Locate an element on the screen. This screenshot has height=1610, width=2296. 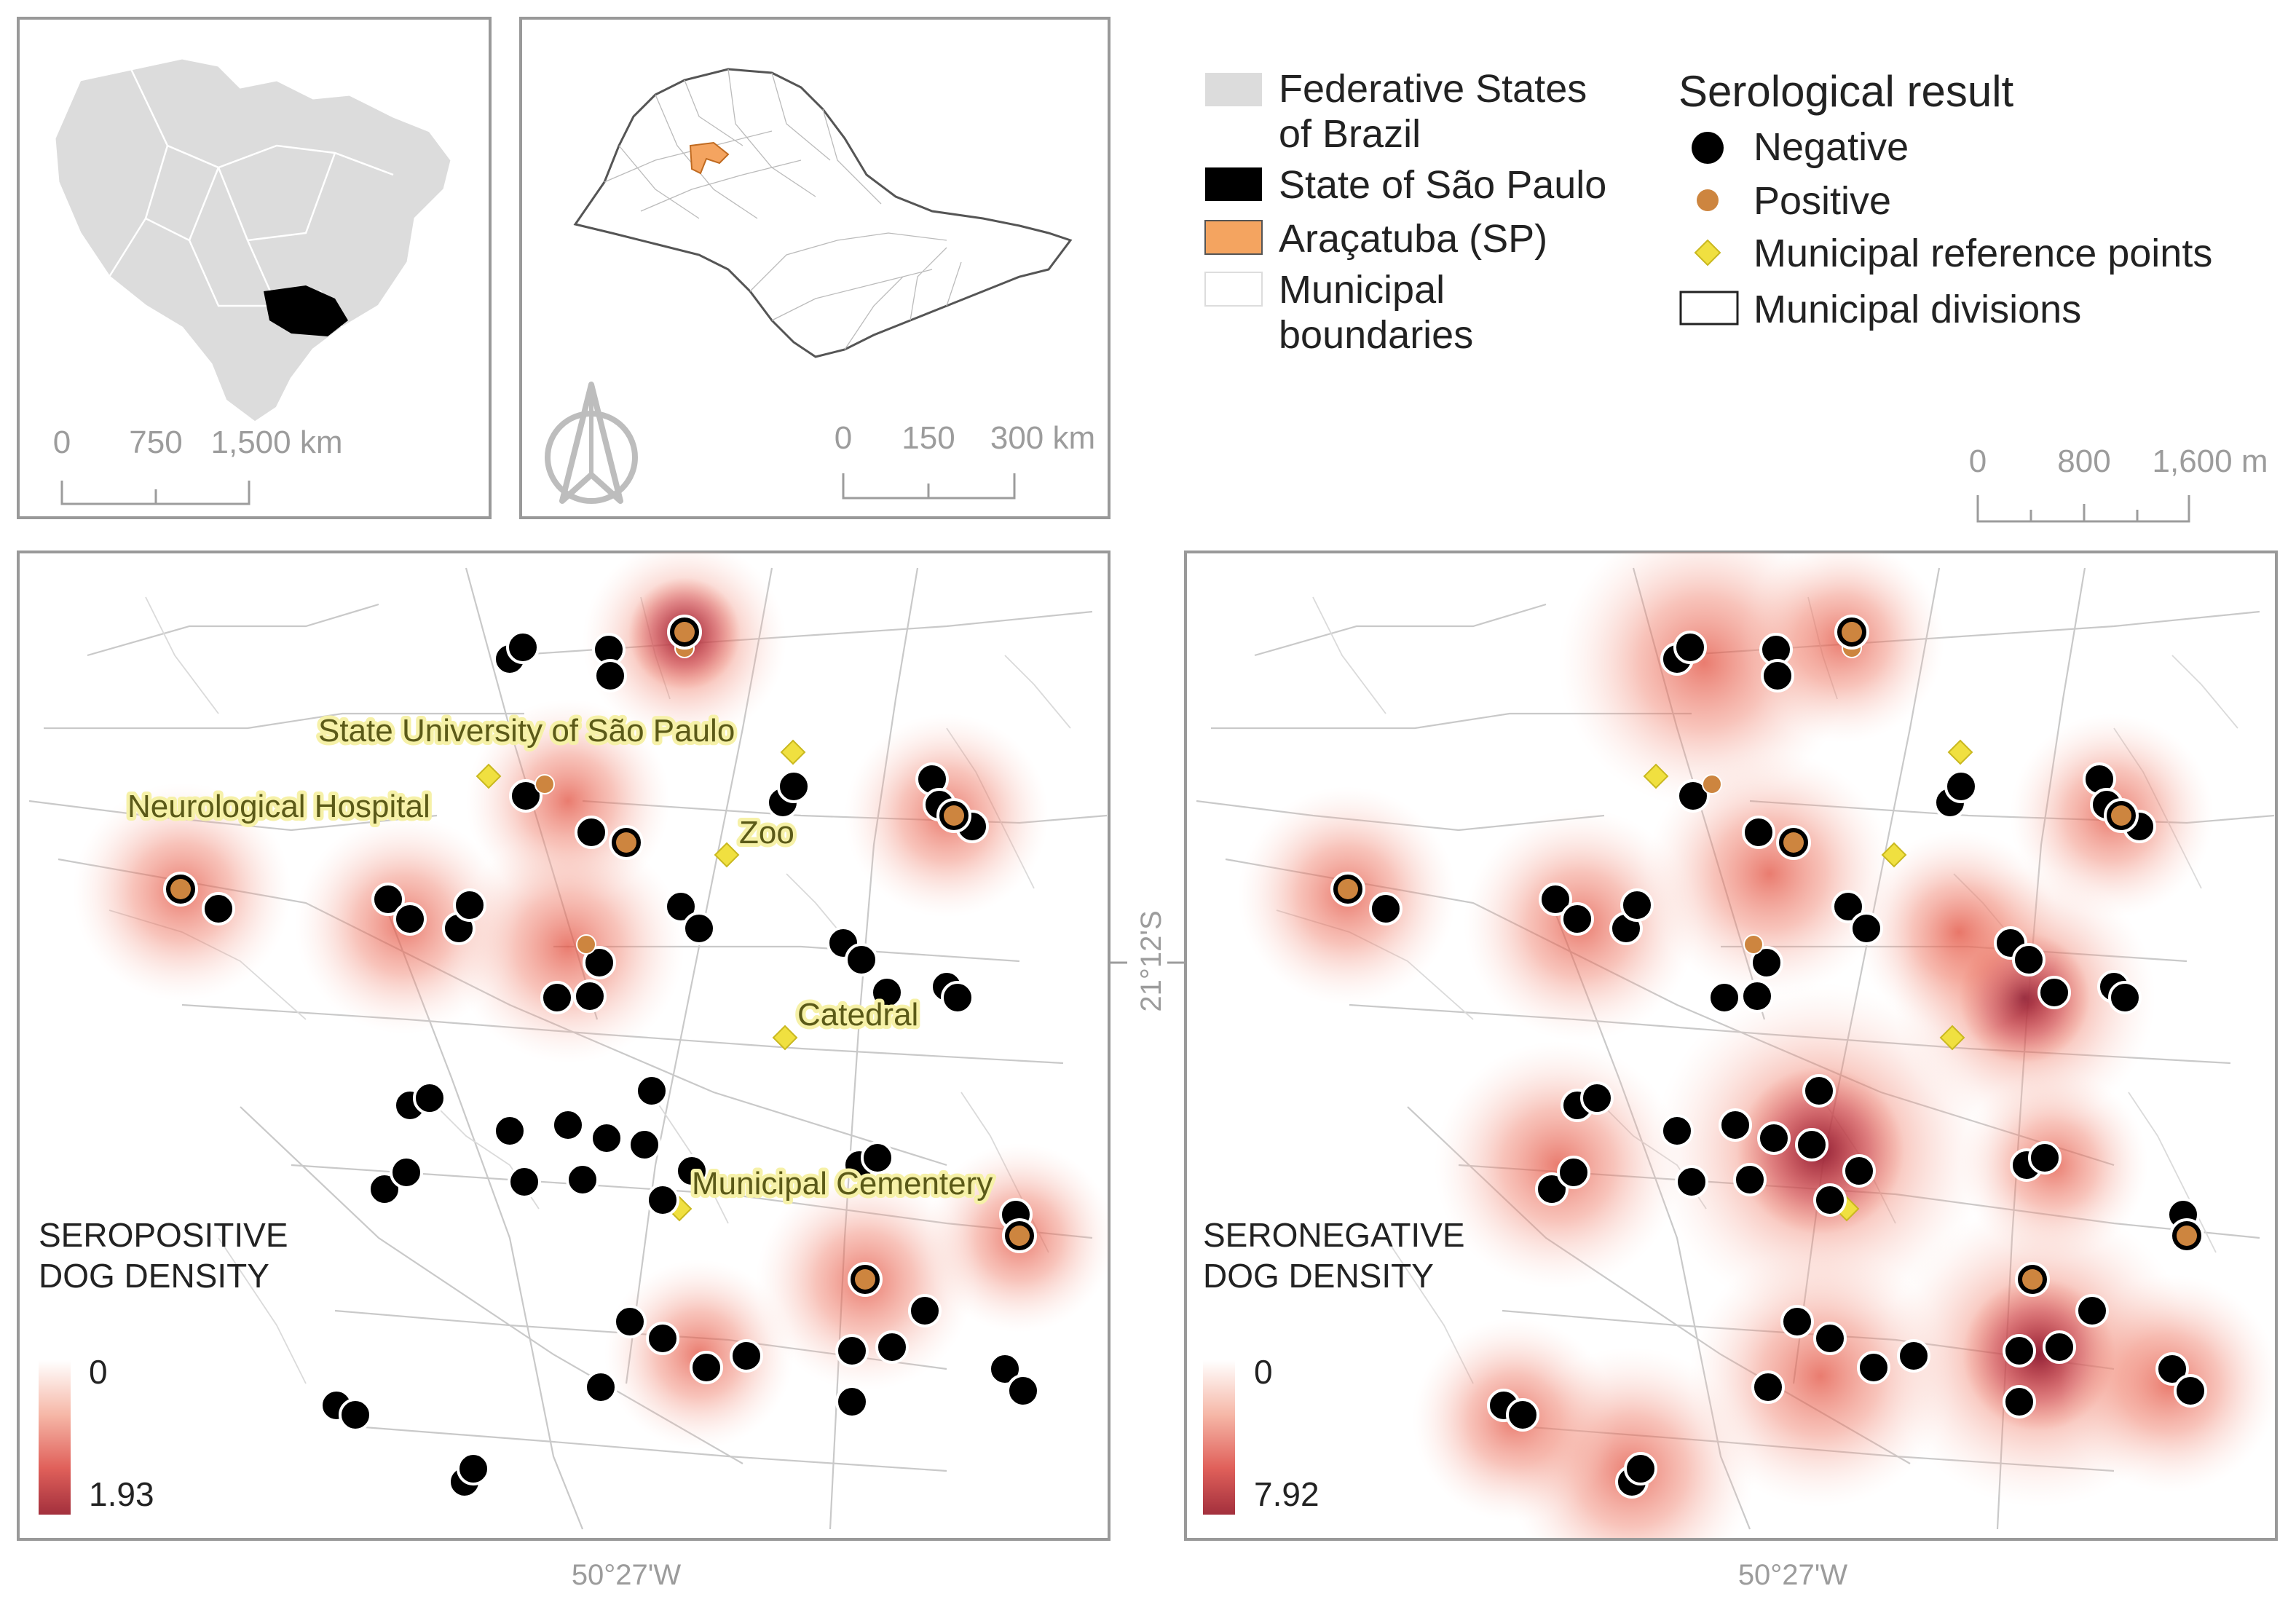
ref-label-cemetery: Municipal Cementery is located at coordinates (842, 1183).